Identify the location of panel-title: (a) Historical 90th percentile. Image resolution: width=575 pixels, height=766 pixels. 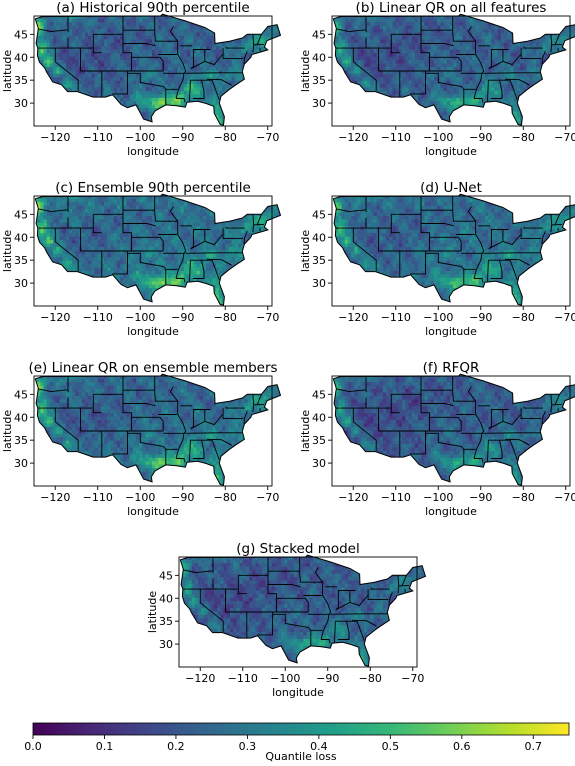
(152, 8).